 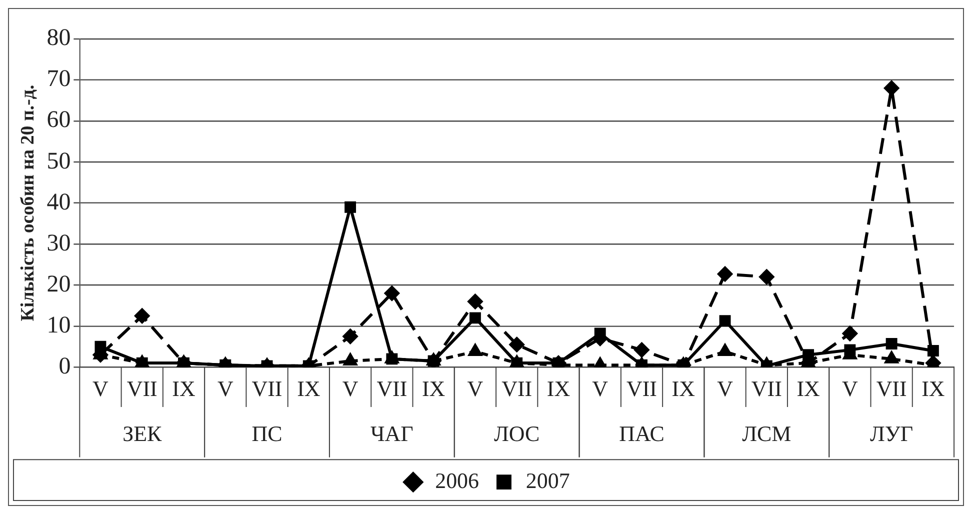 I want to click on y-tick-label: 30, so click(x=58, y=243).